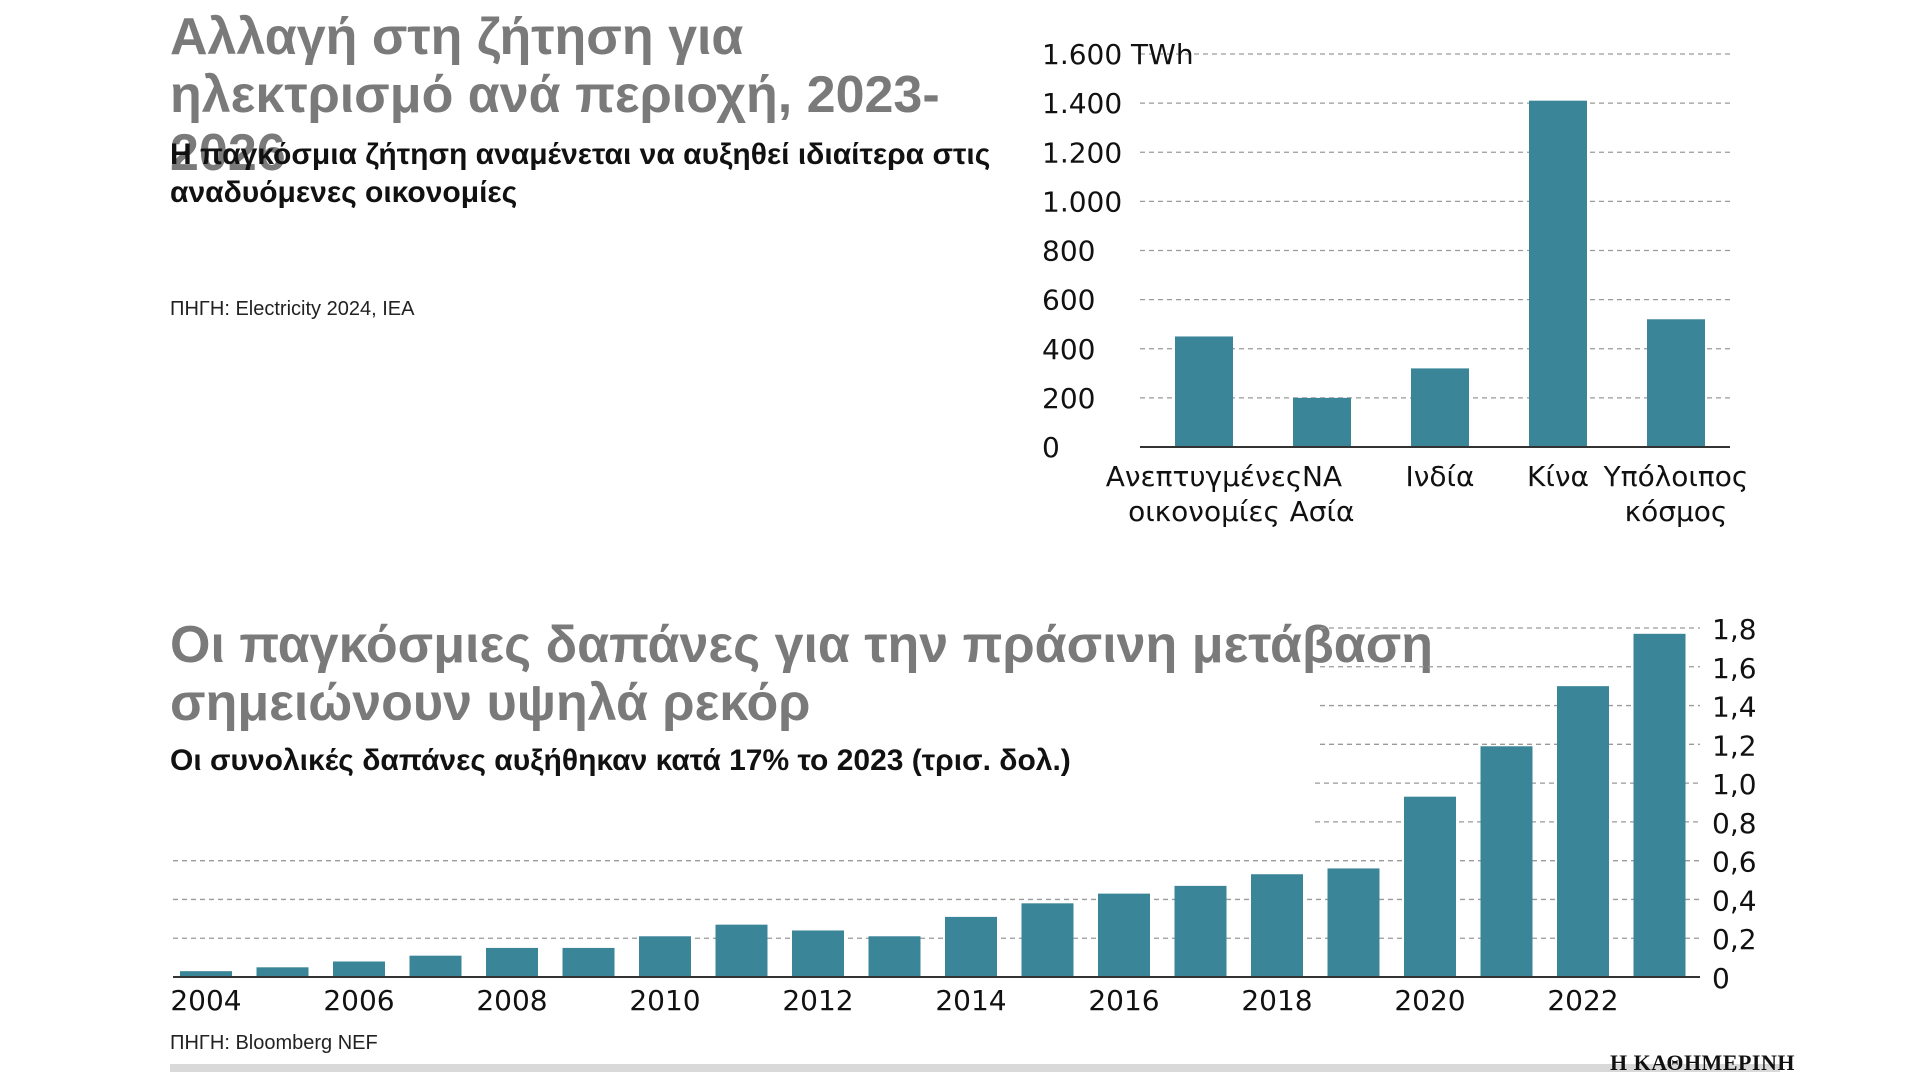  Describe the element at coordinates (1123, 1000) in the screenshot. I see `x-tick-label: 2016` at that location.